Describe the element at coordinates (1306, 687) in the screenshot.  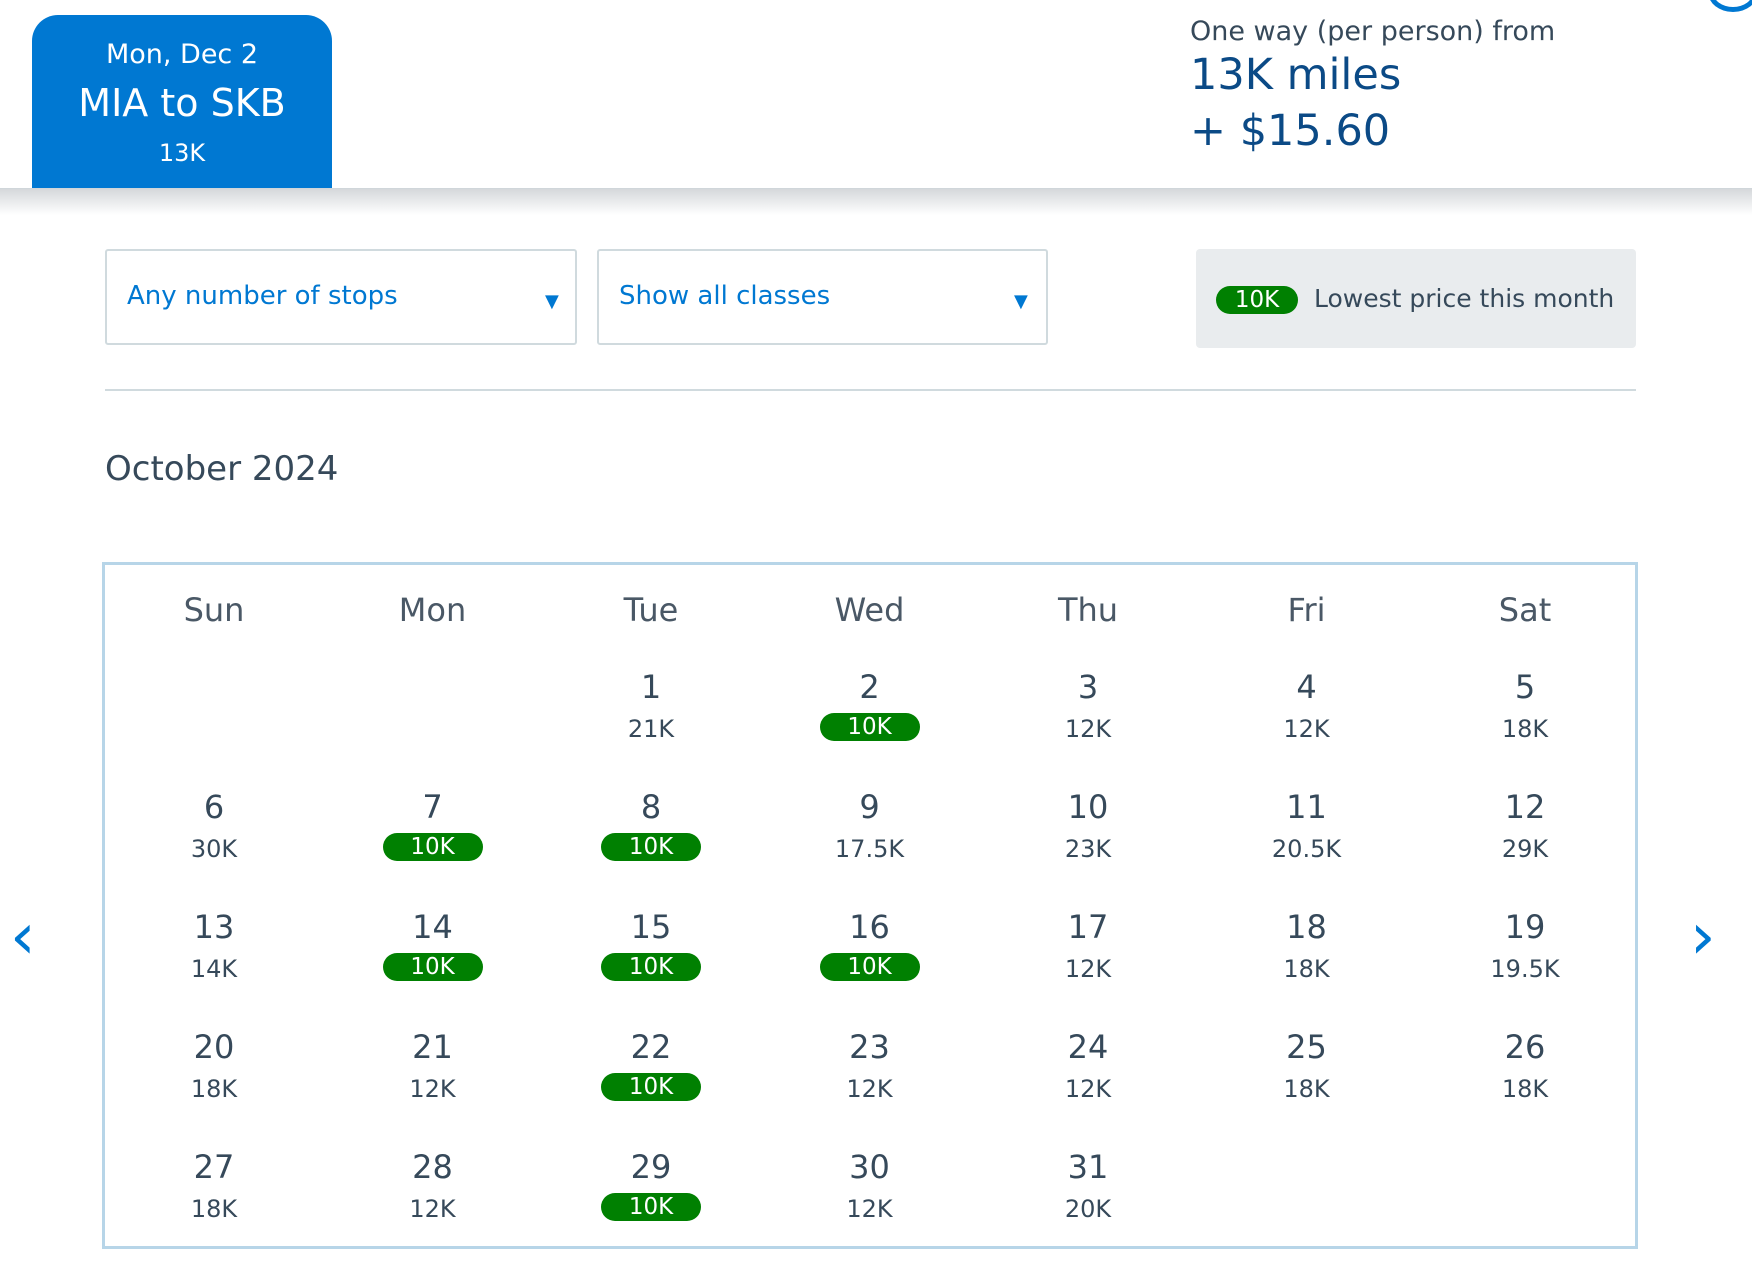
I see `day-number: 4` at that location.